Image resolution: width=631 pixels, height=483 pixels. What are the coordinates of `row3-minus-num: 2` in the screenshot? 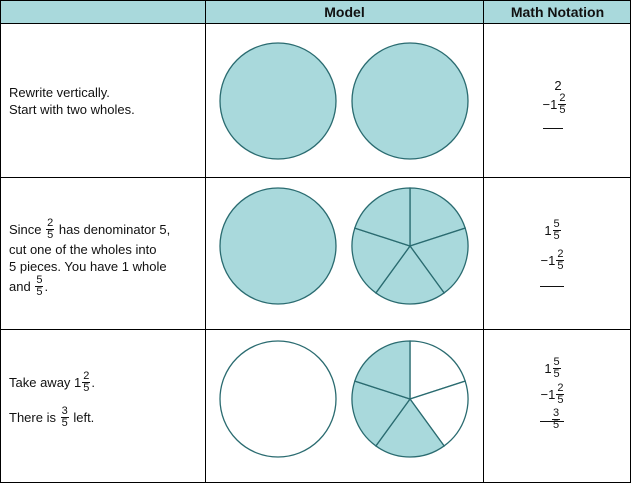 It's located at (560, 388).